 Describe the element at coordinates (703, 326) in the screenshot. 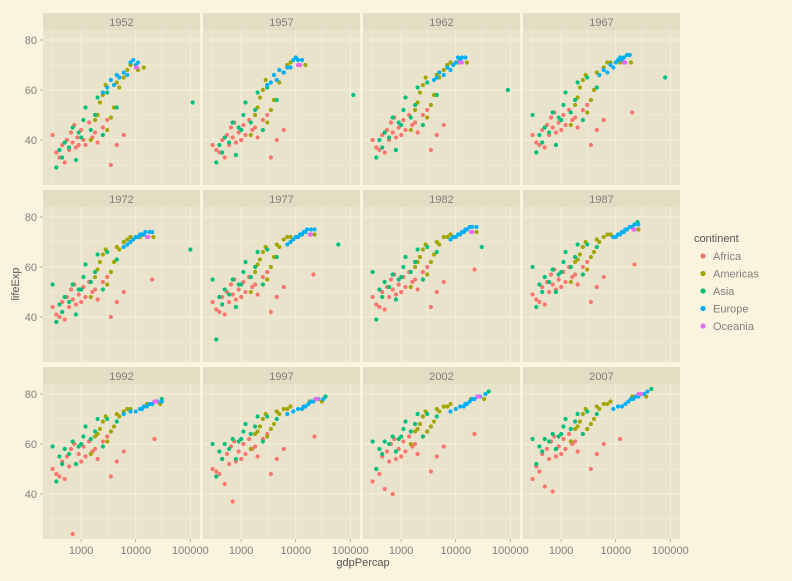

I see `legend-key-oceania` at that location.